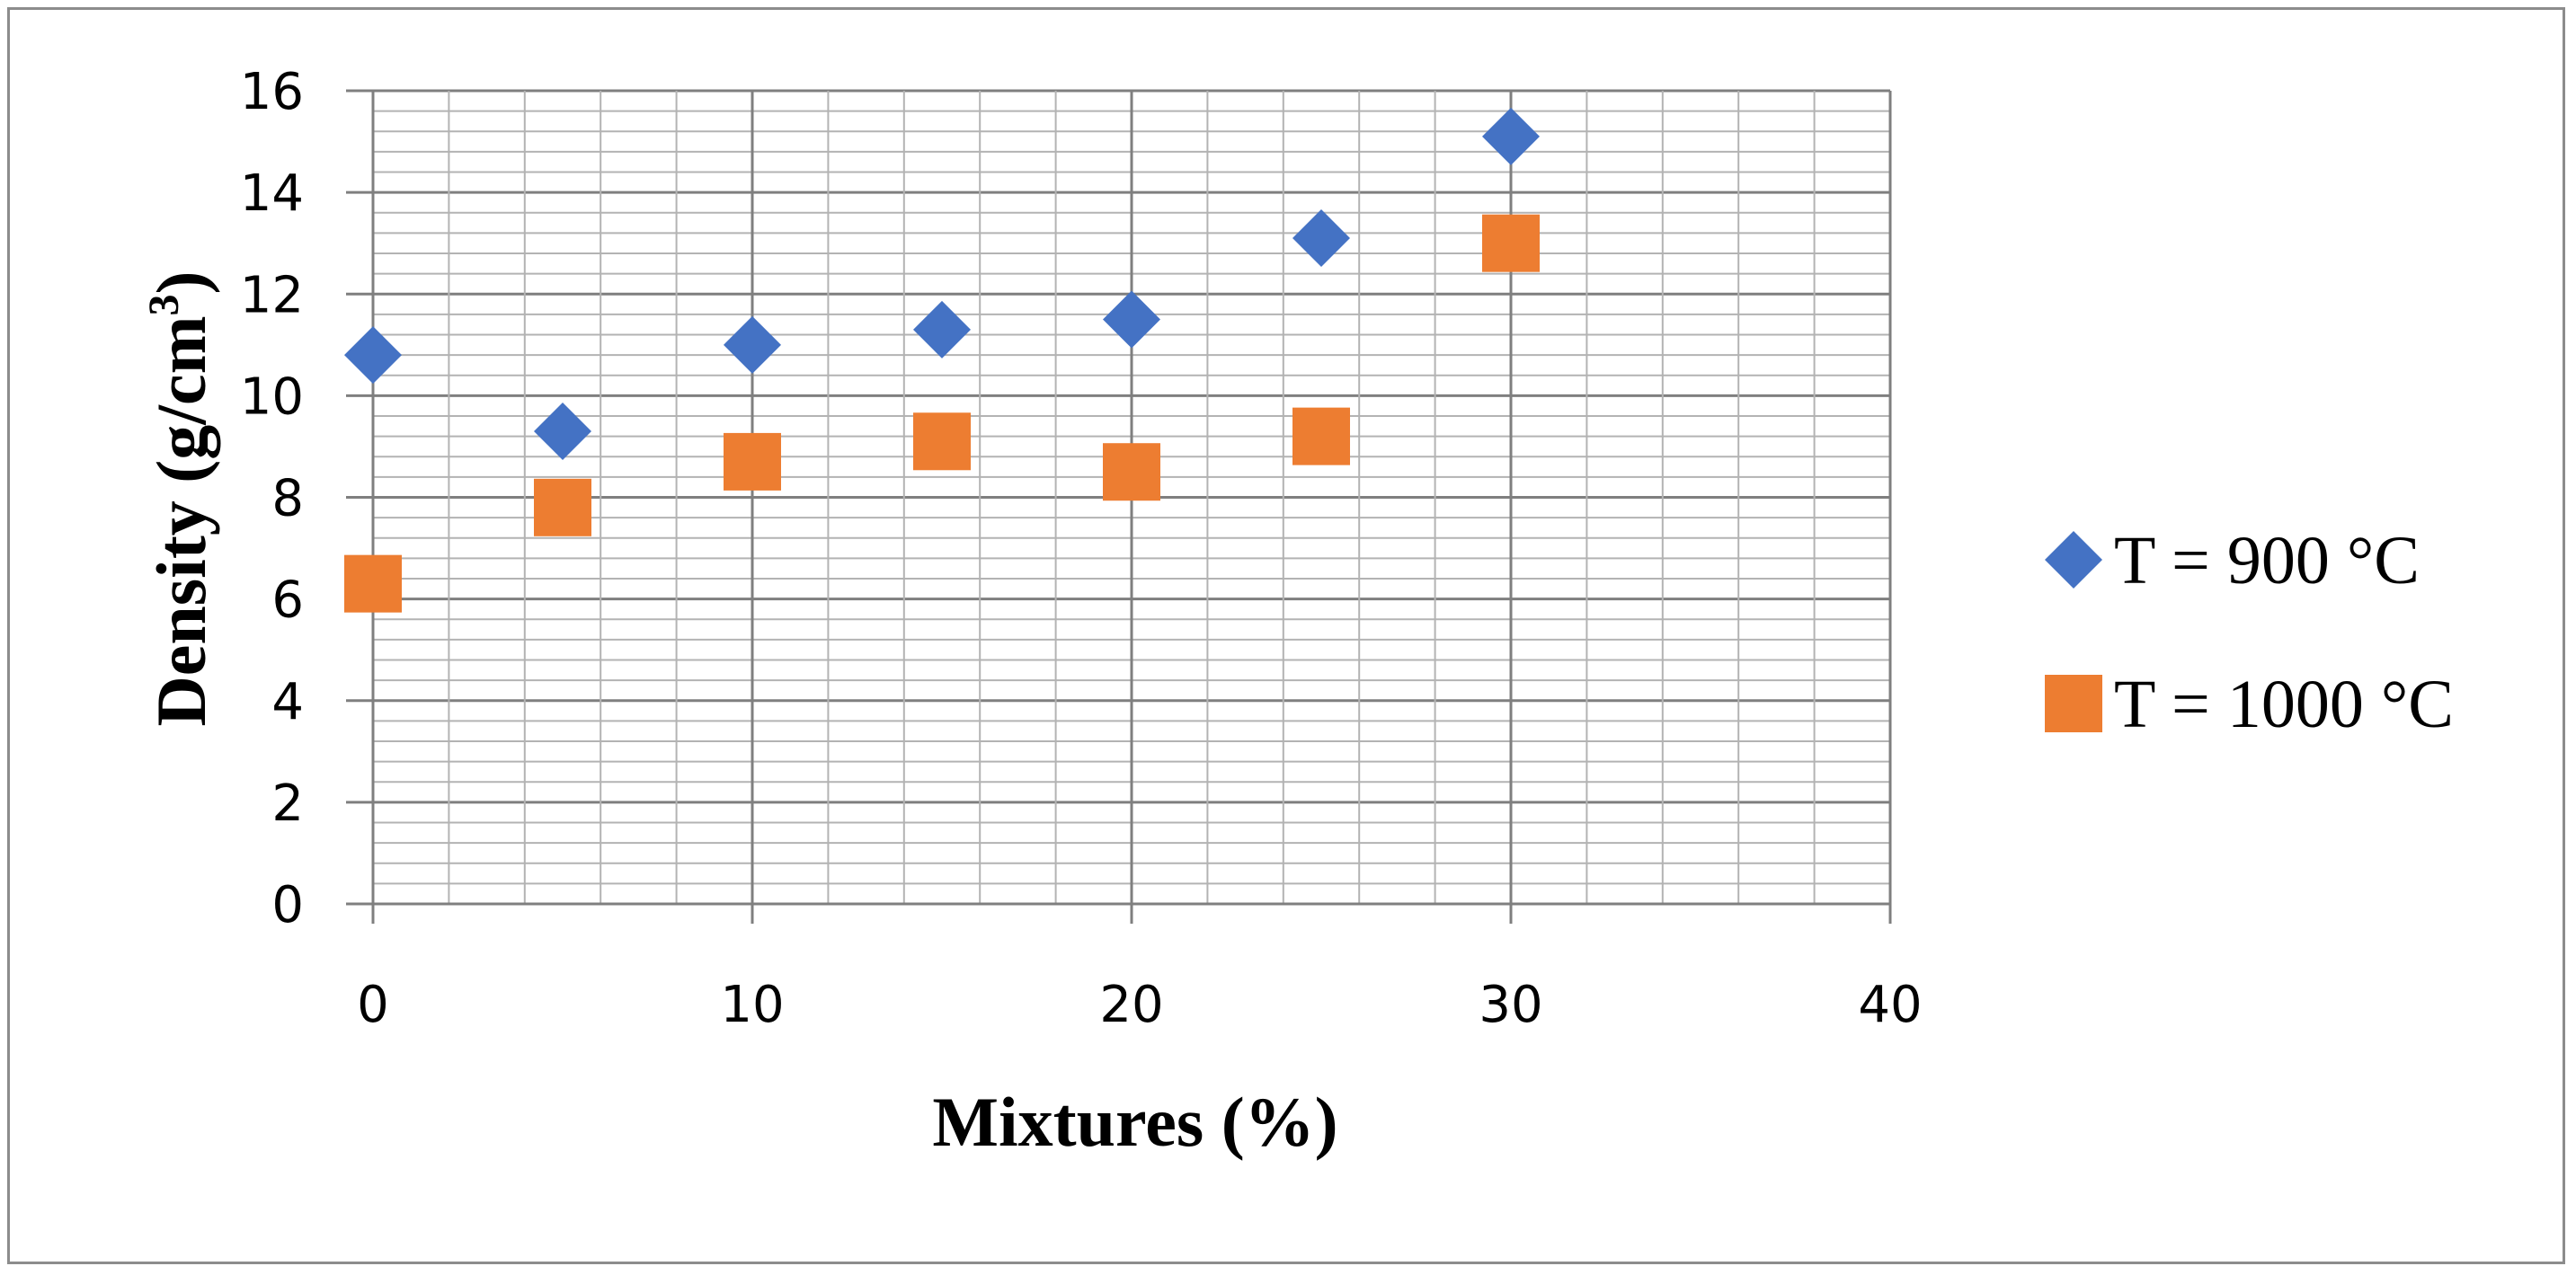 The width and height of the screenshot is (2576, 1275). I want to click on y-axis-title-close: ), so click(181, 282).